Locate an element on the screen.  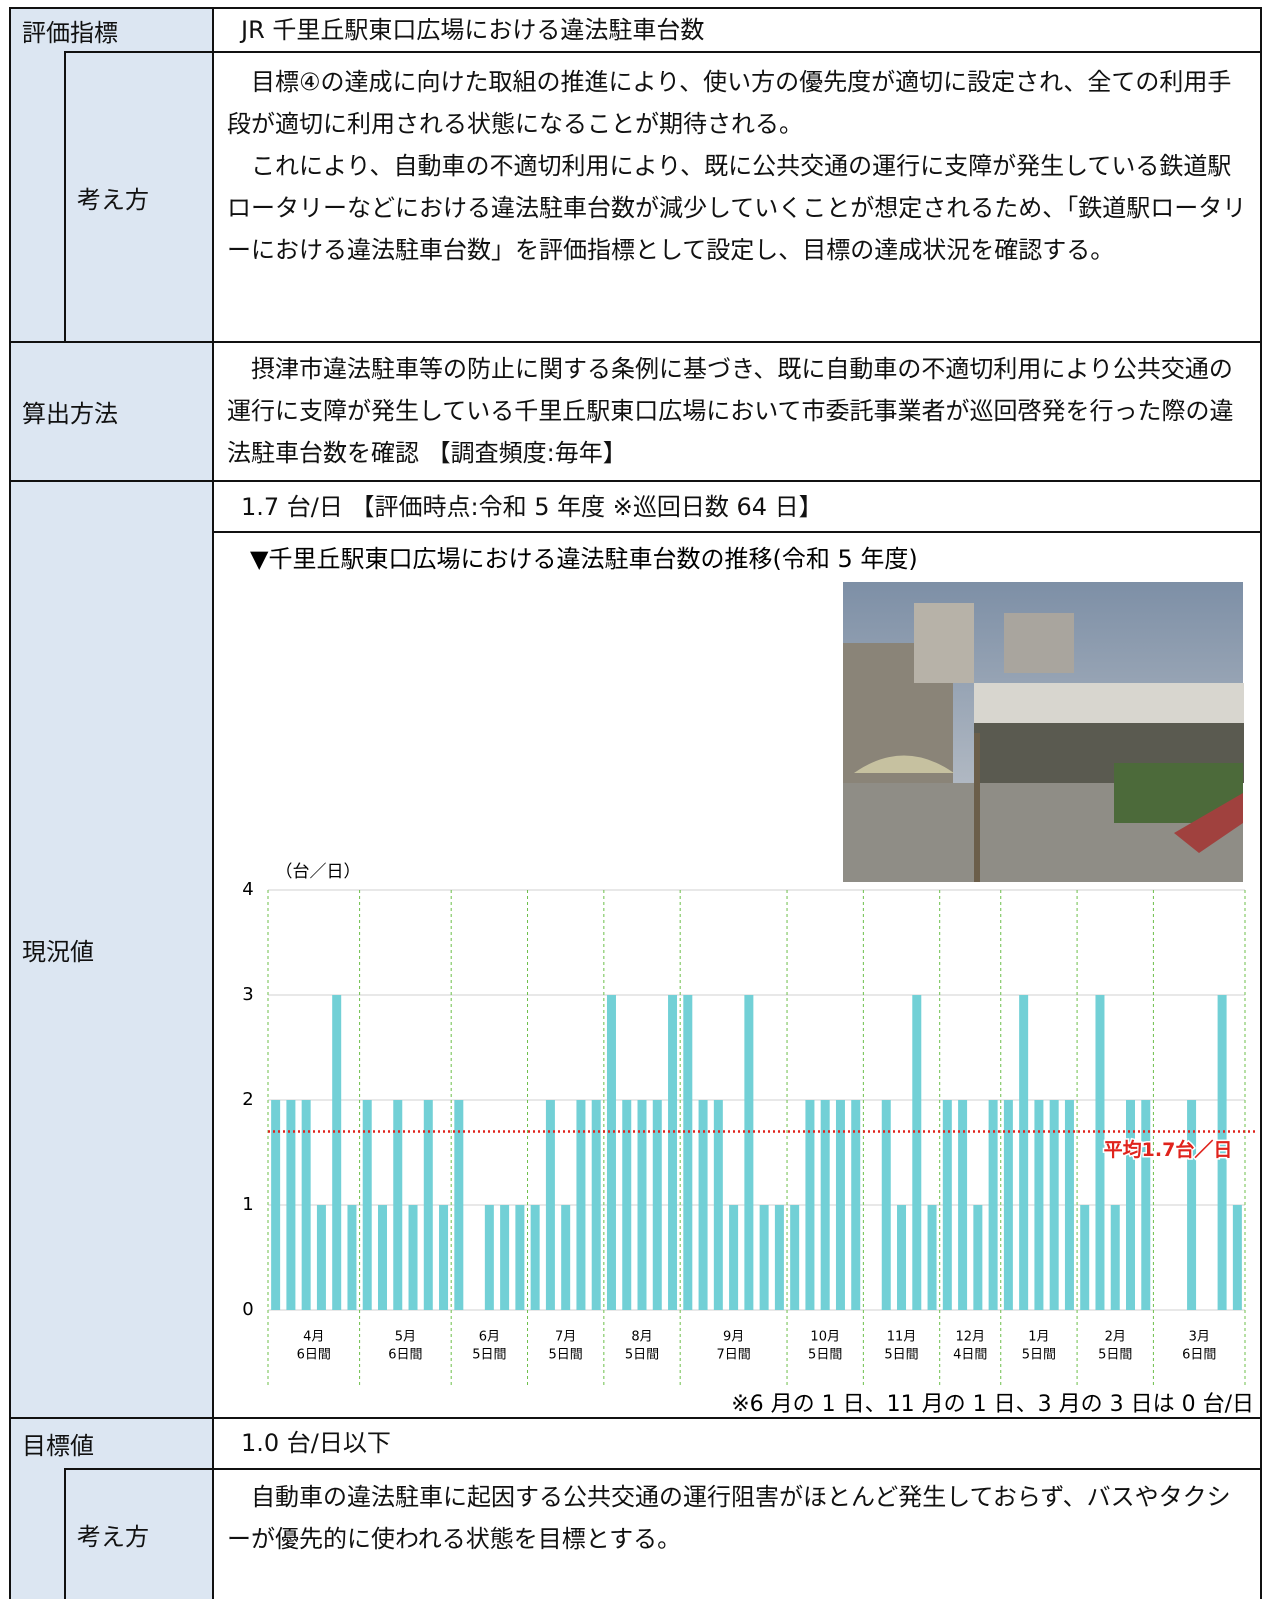
label-text: 目標値 is located at coordinates (58, 1446).